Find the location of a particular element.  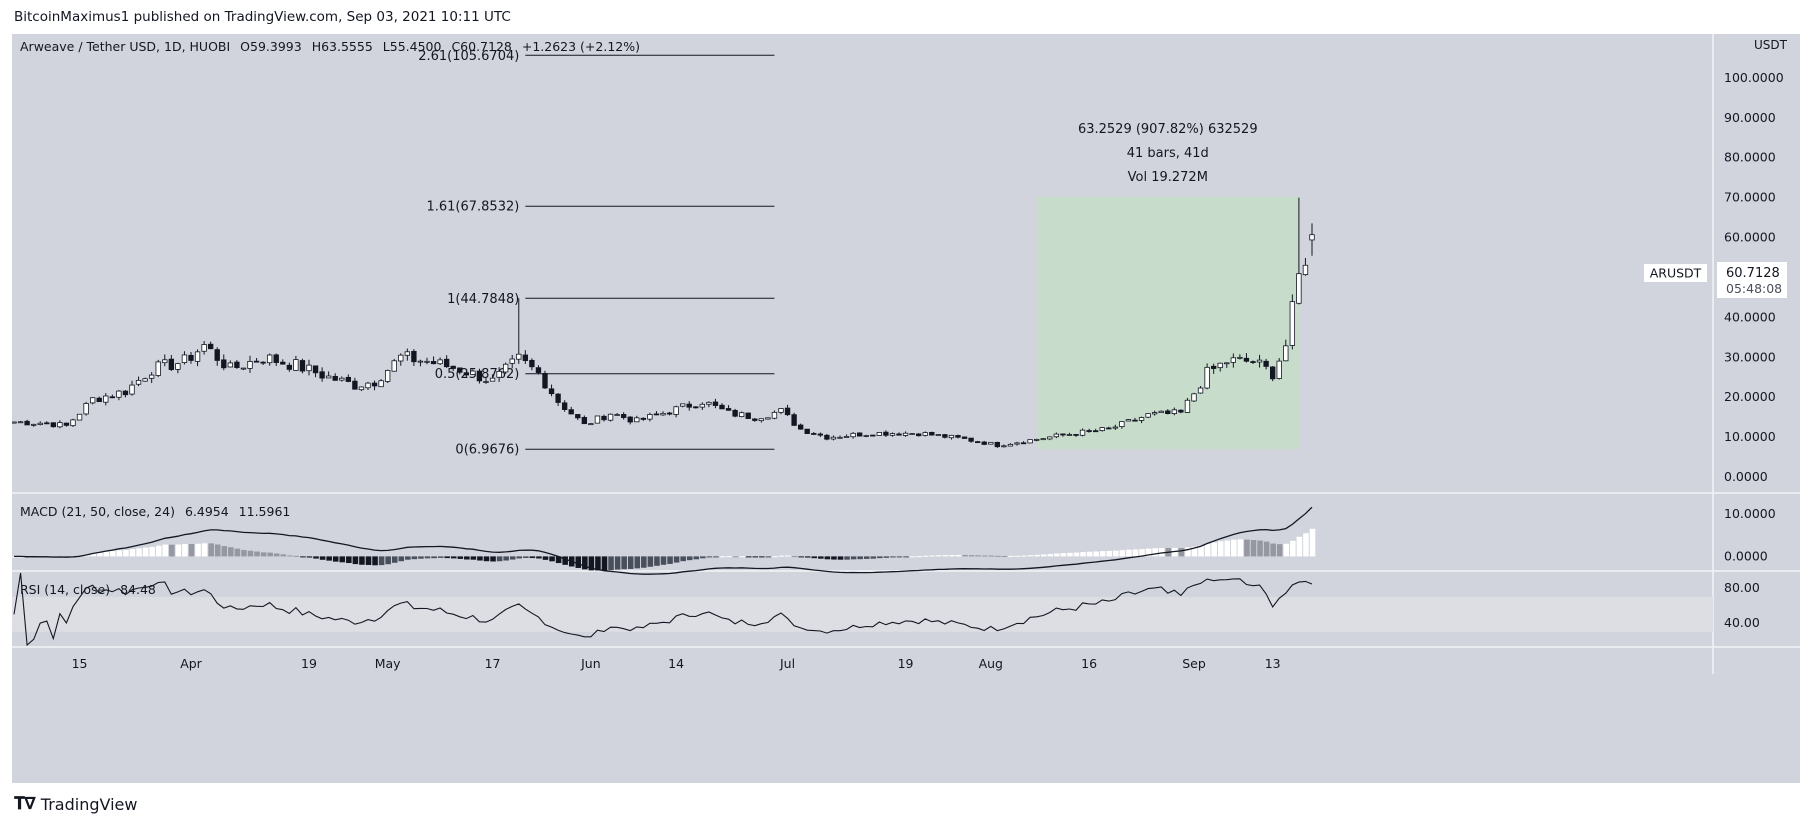

price-tick-8: 80.0000 is located at coordinates (1750, 157).